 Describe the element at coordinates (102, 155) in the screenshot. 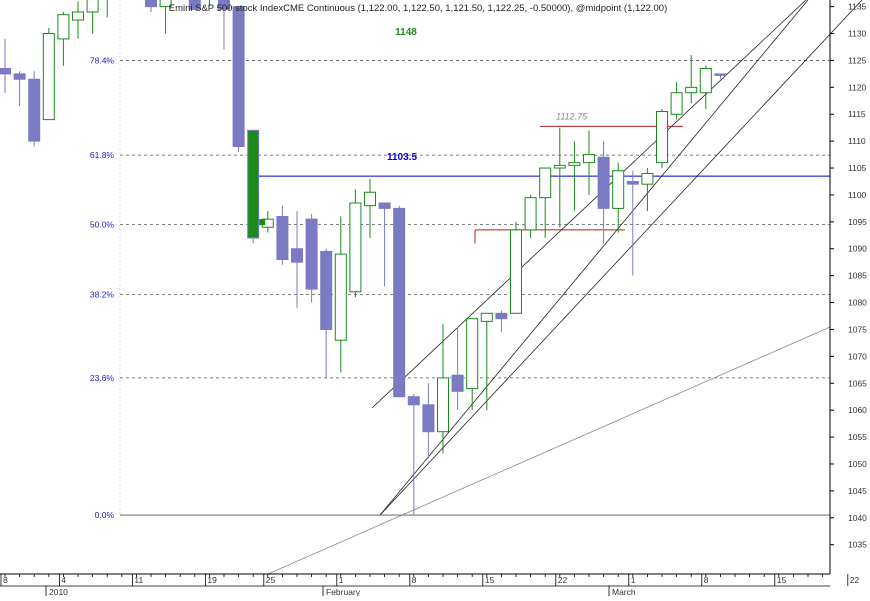

I see `fib-label: 61.8%` at that location.